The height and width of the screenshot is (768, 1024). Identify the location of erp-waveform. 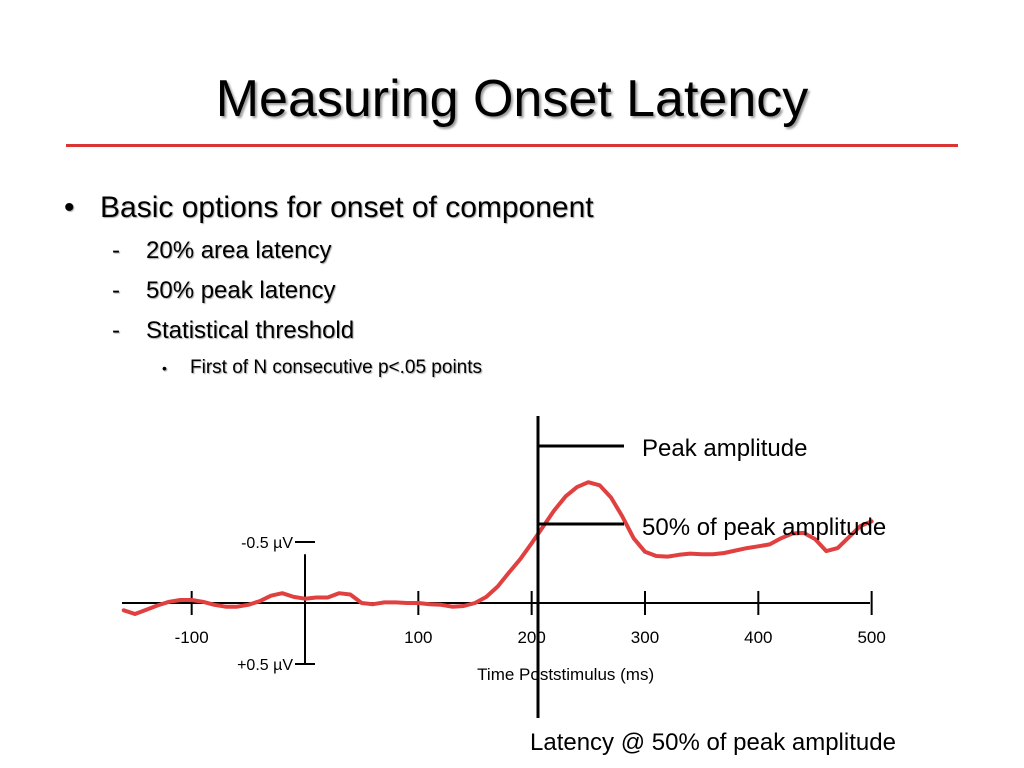
(497, 548).